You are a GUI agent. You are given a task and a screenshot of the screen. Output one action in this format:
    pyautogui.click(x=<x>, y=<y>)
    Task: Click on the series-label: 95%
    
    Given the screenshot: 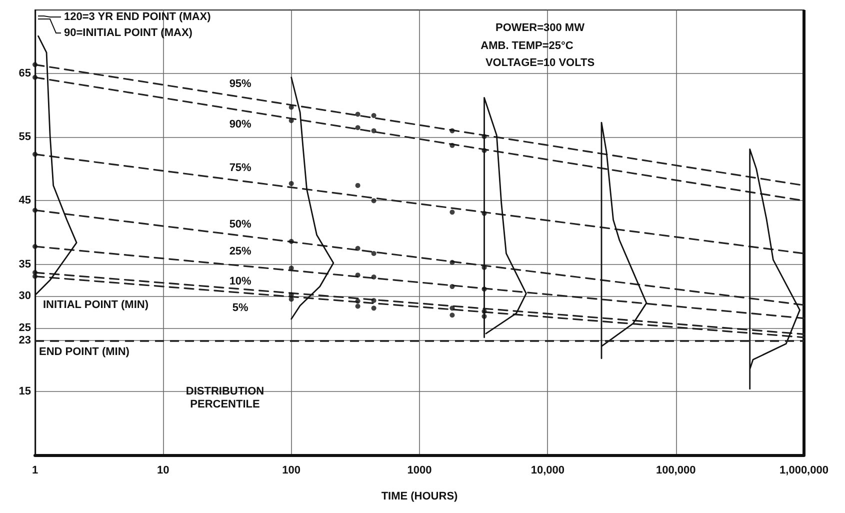 What is the action you would take?
    pyautogui.click(x=240, y=84)
    